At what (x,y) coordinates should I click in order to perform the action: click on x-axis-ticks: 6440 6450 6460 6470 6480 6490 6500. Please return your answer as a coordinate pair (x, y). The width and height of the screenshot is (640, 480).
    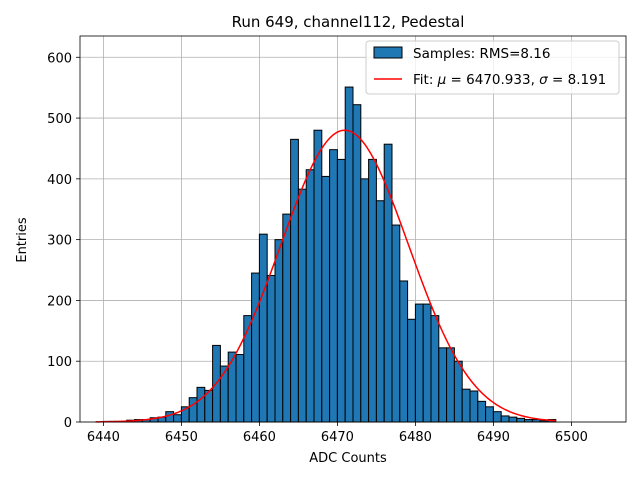
    Looking at the image, I should click on (337, 433).